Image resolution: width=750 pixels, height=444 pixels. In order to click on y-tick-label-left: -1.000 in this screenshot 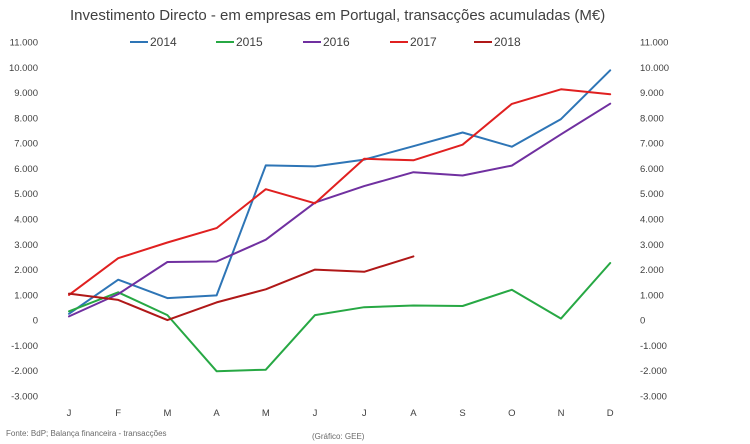, I will do `click(24, 346)`.